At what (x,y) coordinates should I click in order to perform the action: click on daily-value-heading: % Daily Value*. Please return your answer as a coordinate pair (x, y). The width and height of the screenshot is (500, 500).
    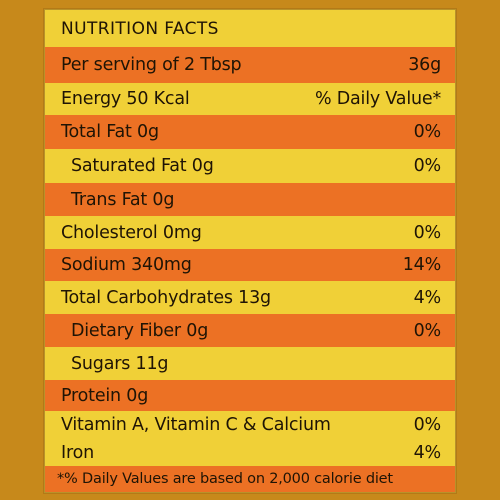
    Looking at the image, I should click on (377, 99).